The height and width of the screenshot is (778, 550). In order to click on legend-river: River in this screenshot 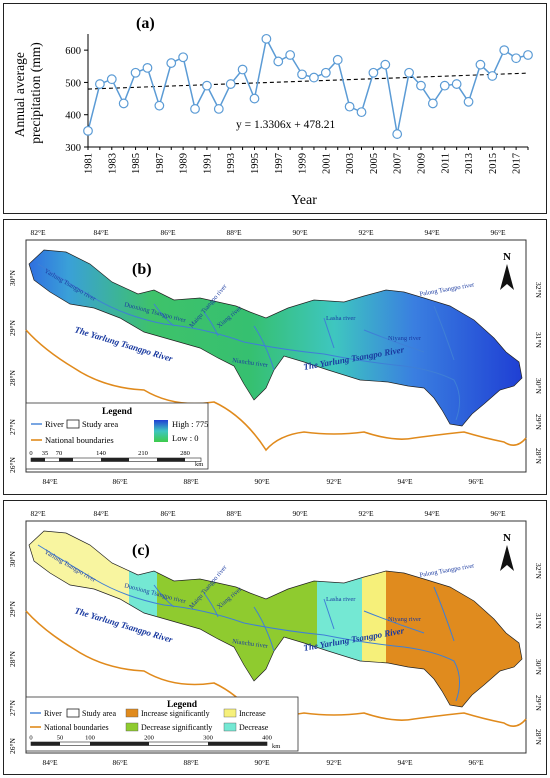, I will do `click(54, 424)`.